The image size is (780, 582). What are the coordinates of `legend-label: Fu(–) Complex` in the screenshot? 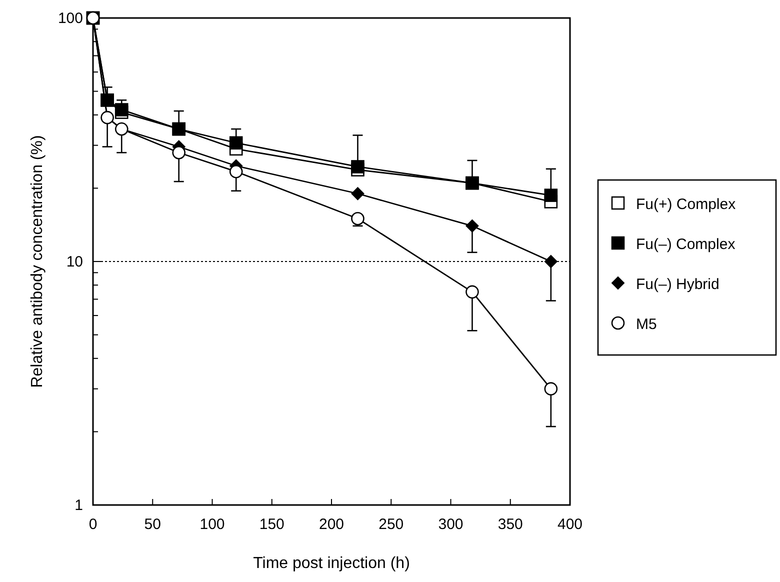 It's located at (686, 244).